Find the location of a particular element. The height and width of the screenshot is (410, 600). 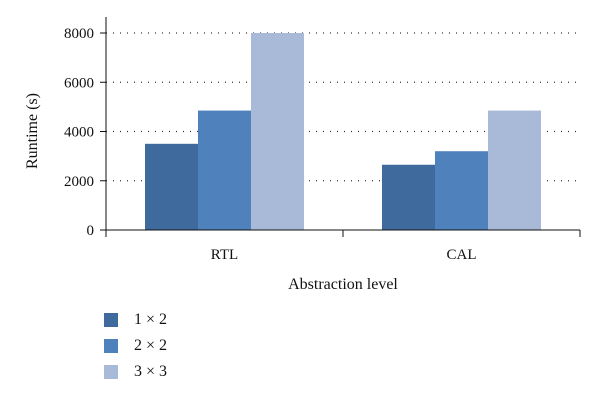

legend-item: 3 × 3 is located at coordinates (135, 372).